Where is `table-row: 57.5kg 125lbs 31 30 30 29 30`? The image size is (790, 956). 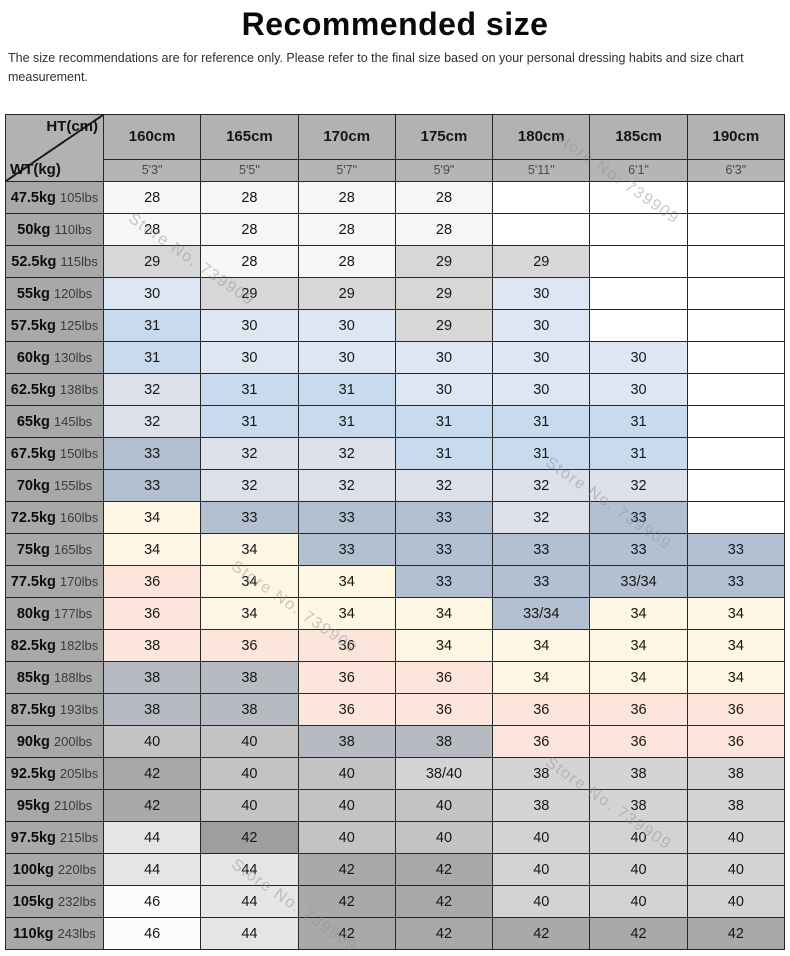
table-row: 57.5kg 125lbs 31 30 30 29 30 is located at coordinates (395, 325).